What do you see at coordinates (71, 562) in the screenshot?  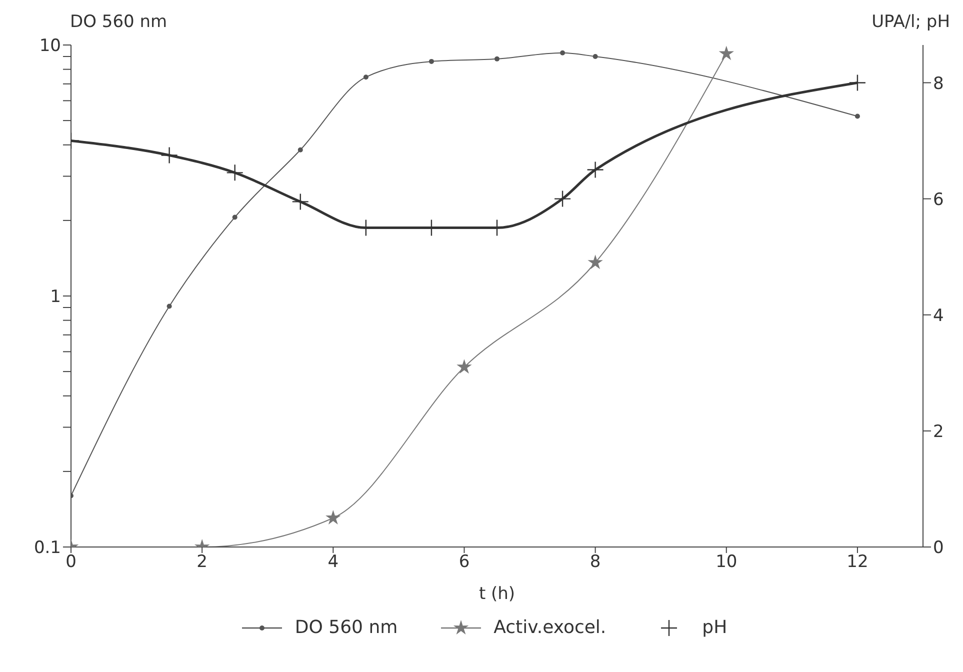 I see `x-tick-label: 0` at bounding box center [71, 562].